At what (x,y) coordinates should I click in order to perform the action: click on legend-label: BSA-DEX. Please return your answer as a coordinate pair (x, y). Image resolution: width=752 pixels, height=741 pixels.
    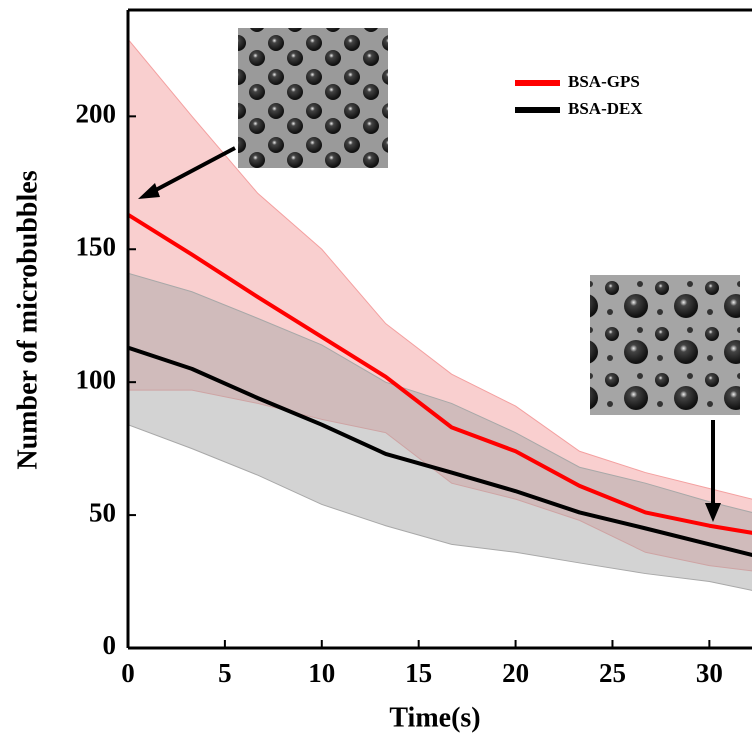
    Looking at the image, I should click on (605, 108).